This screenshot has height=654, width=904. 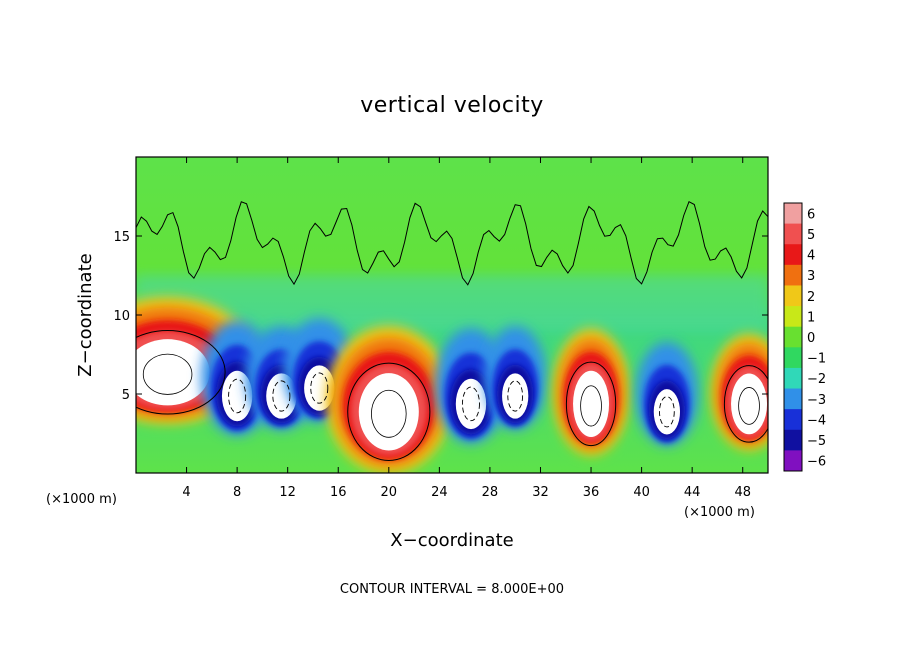 What do you see at coordinates (811, 235) in the screenshot?
I see `colorbar-label: 5` at bounding box center [811, 235].